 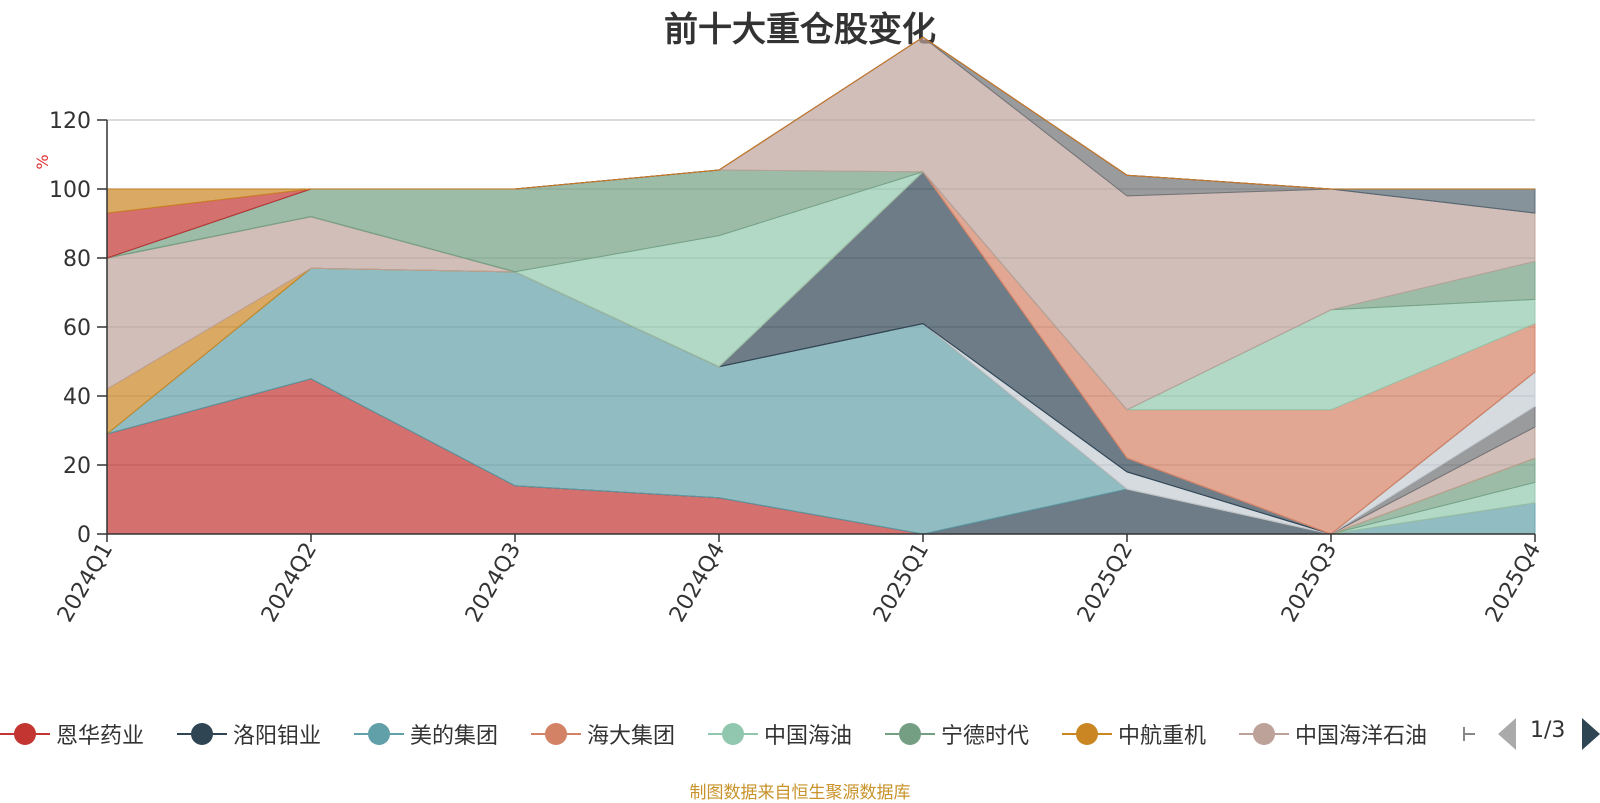 I want to click on legend-item: 中国海洋石油, so click(x=1333, y=734).